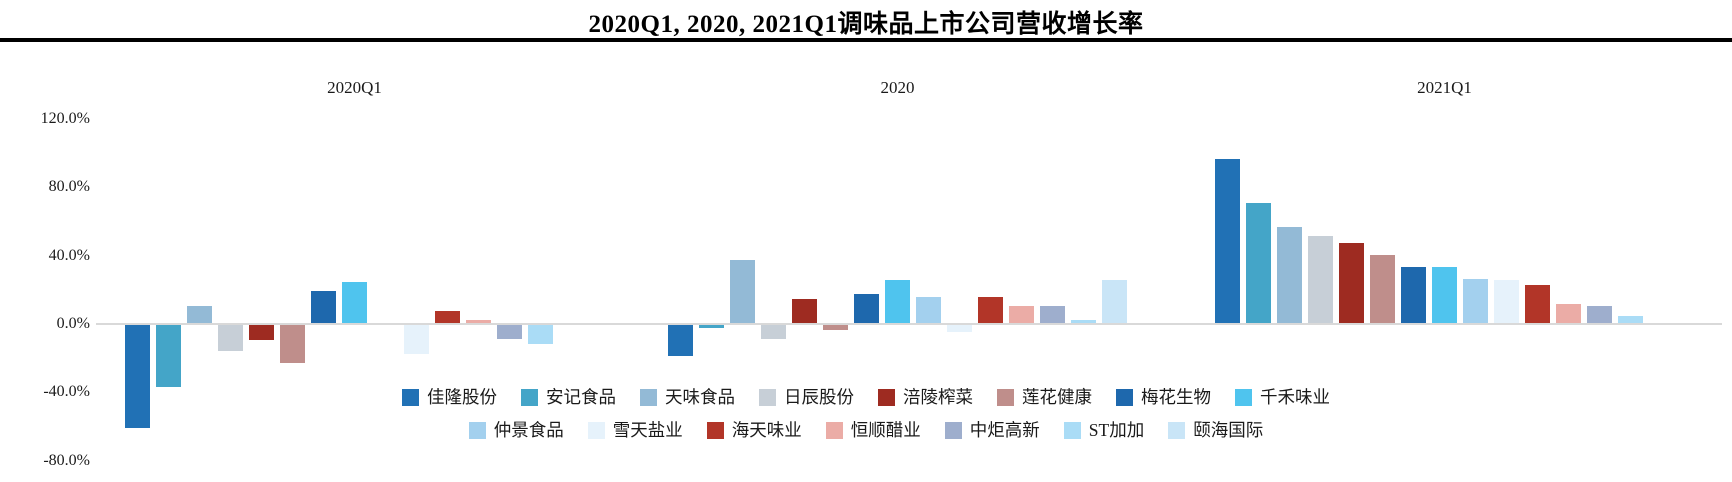  Describe the element at coordinates (462, 397) in the screenshot. I see `legend-label-佳隆股份: 佳隆股份` at that location.